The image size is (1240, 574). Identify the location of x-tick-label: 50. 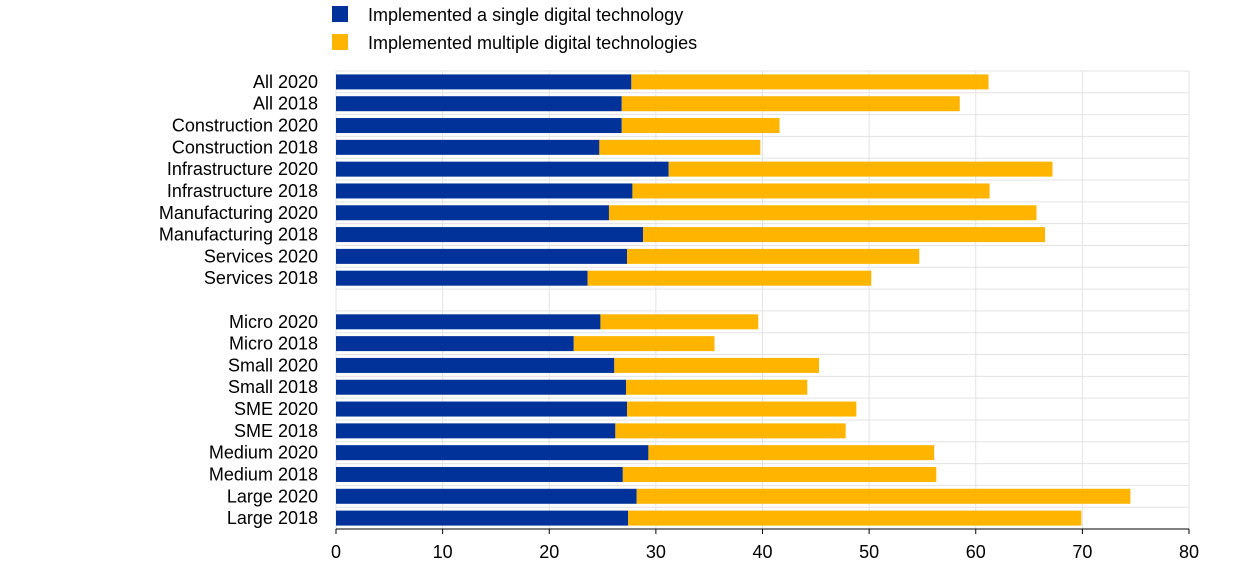
(869, 552).